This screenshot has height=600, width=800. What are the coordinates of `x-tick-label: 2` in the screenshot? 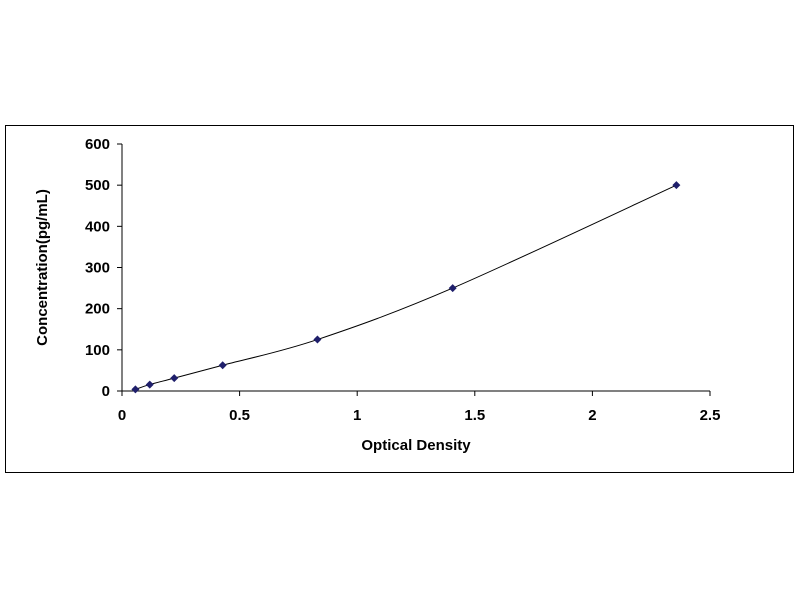 It's located at (592, 415).